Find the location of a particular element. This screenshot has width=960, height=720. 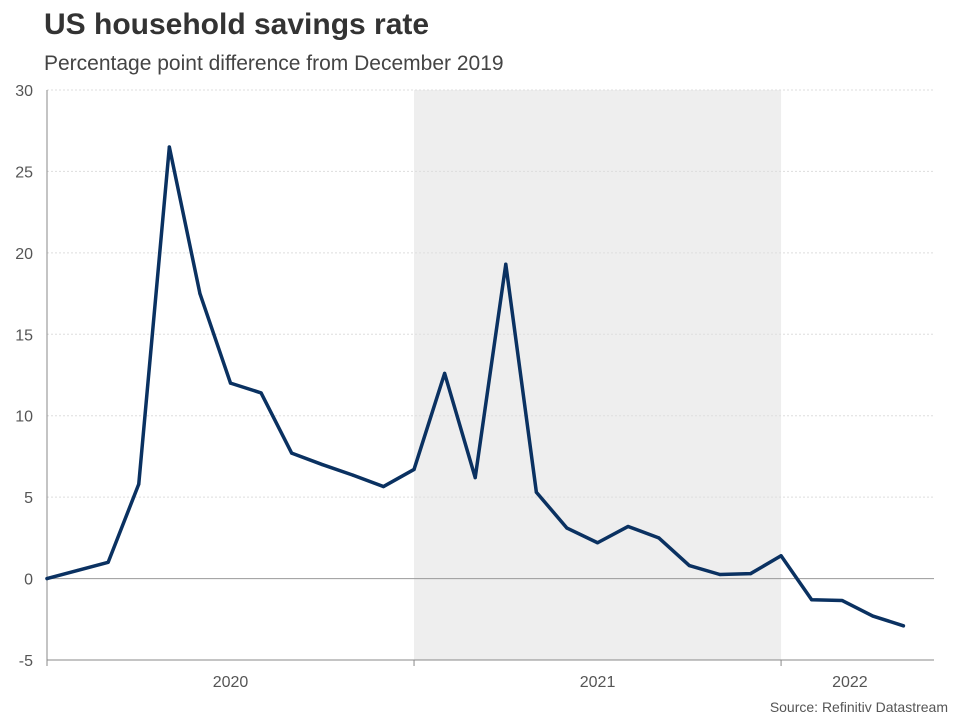

y-tick-label: 15 is located at coordinates (24, 335).